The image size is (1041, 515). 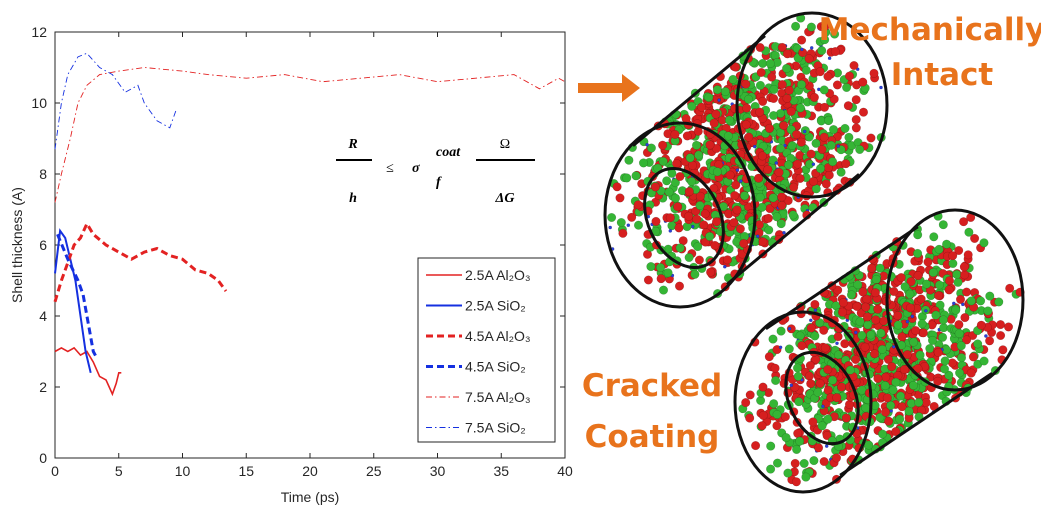 I want to click on eq-dg: ΔG, so click(x=505, y=198).